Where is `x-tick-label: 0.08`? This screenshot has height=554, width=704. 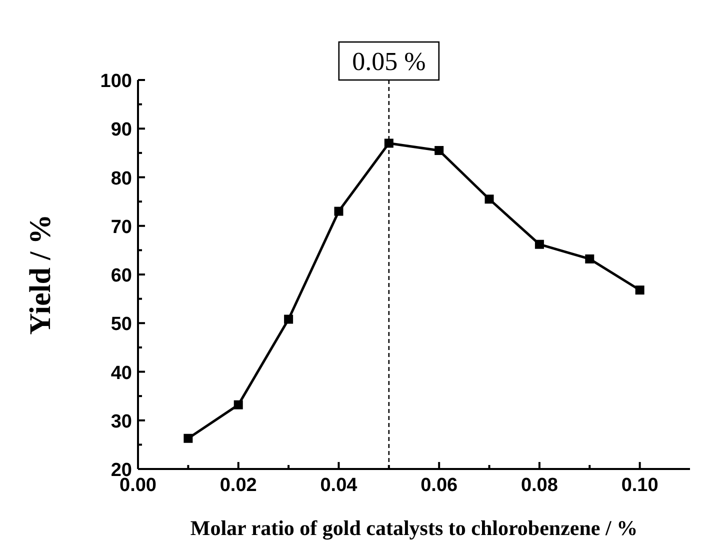
x-tick-label: 0.08 is located at coordinates (539, 485).